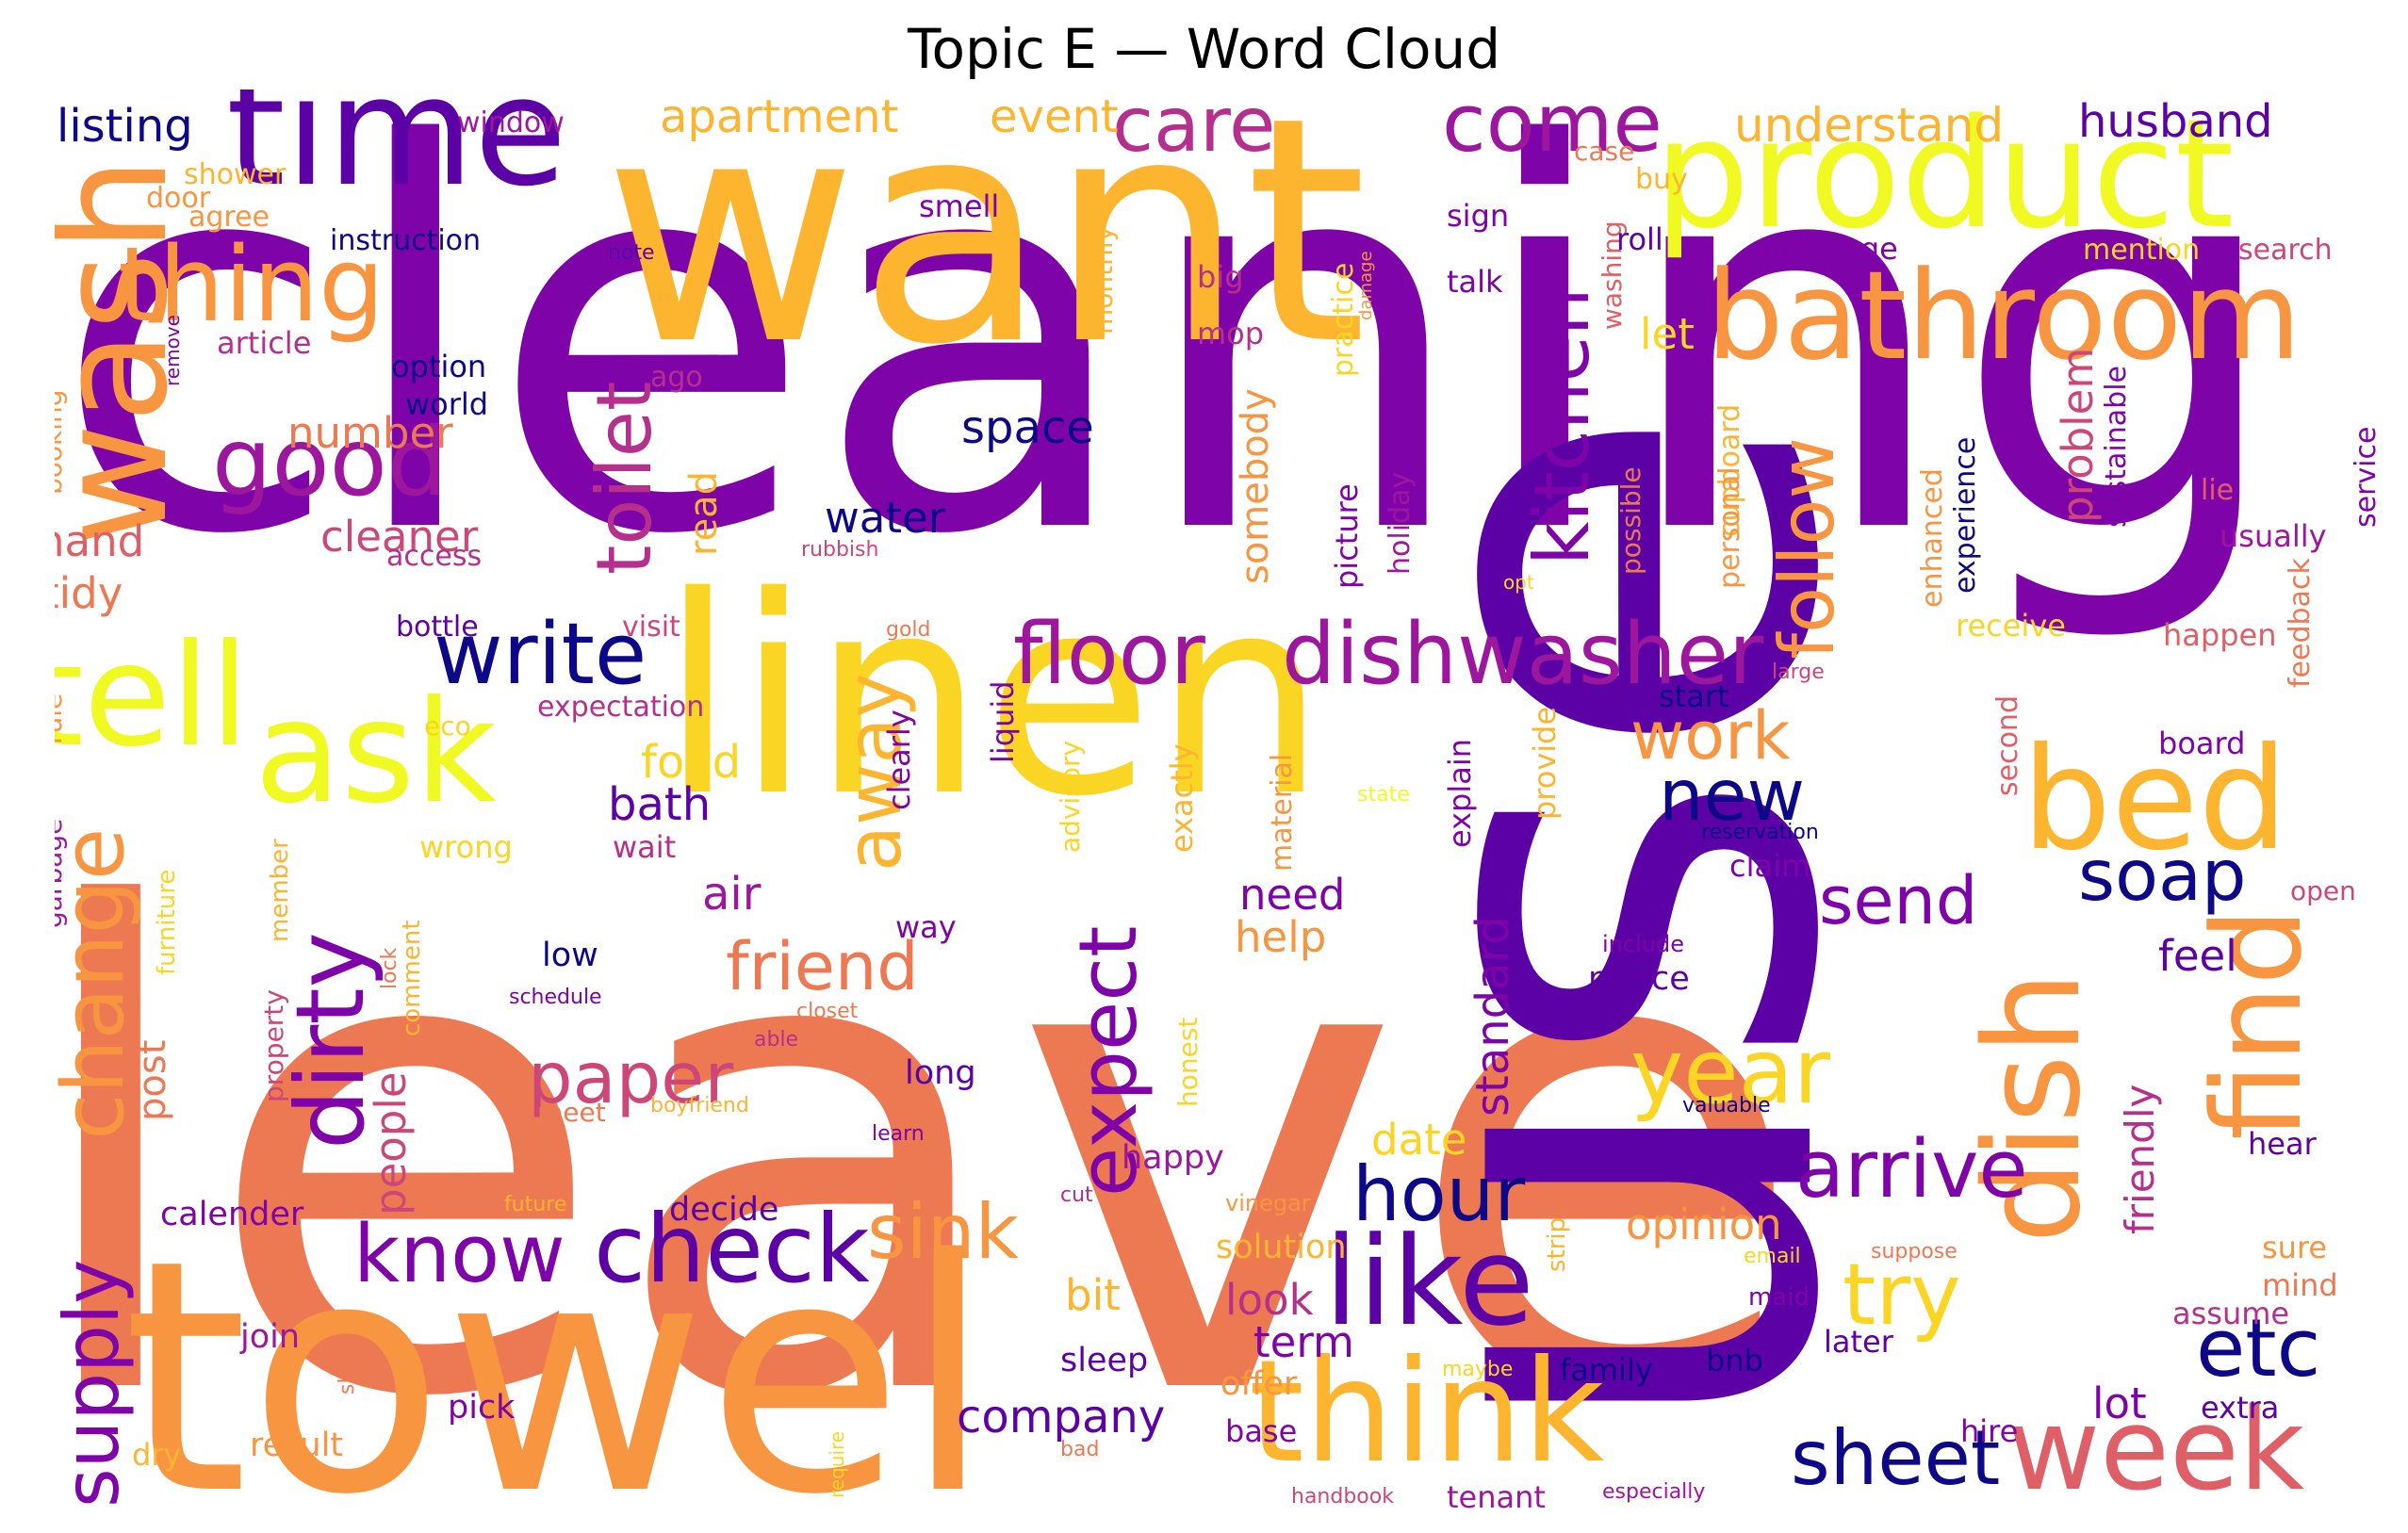 The image size is (2408, 1533). I want to click on word-agree: agree, so click(229, 218).